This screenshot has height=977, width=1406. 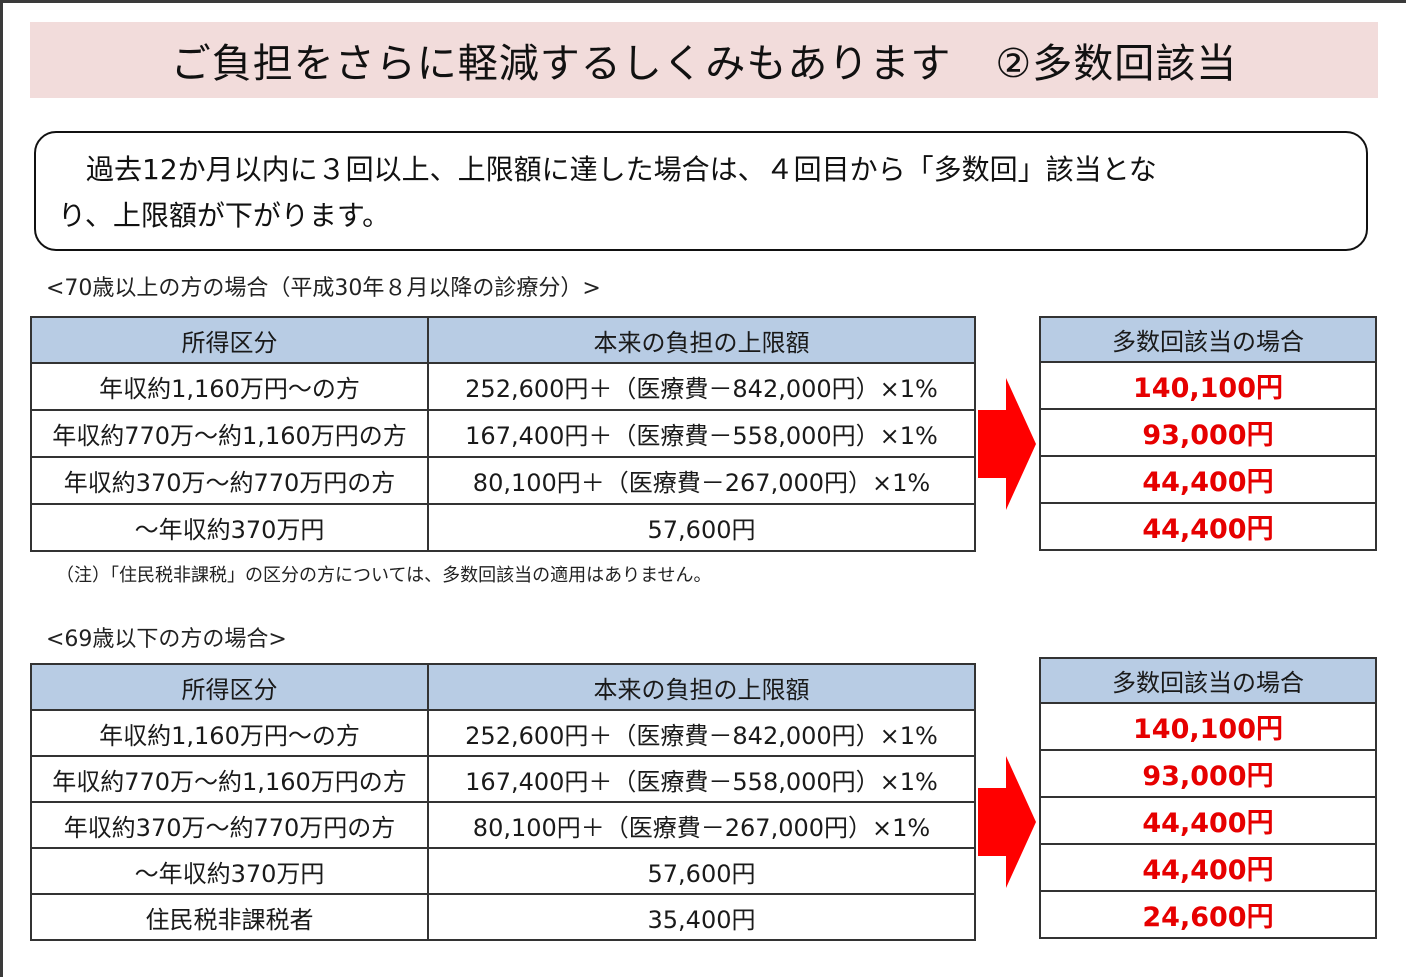 I want to click on footnote: （注）「住民税非課税」の区分の方については、多数回該当の適用はありません。, so click(x=384, y=575).